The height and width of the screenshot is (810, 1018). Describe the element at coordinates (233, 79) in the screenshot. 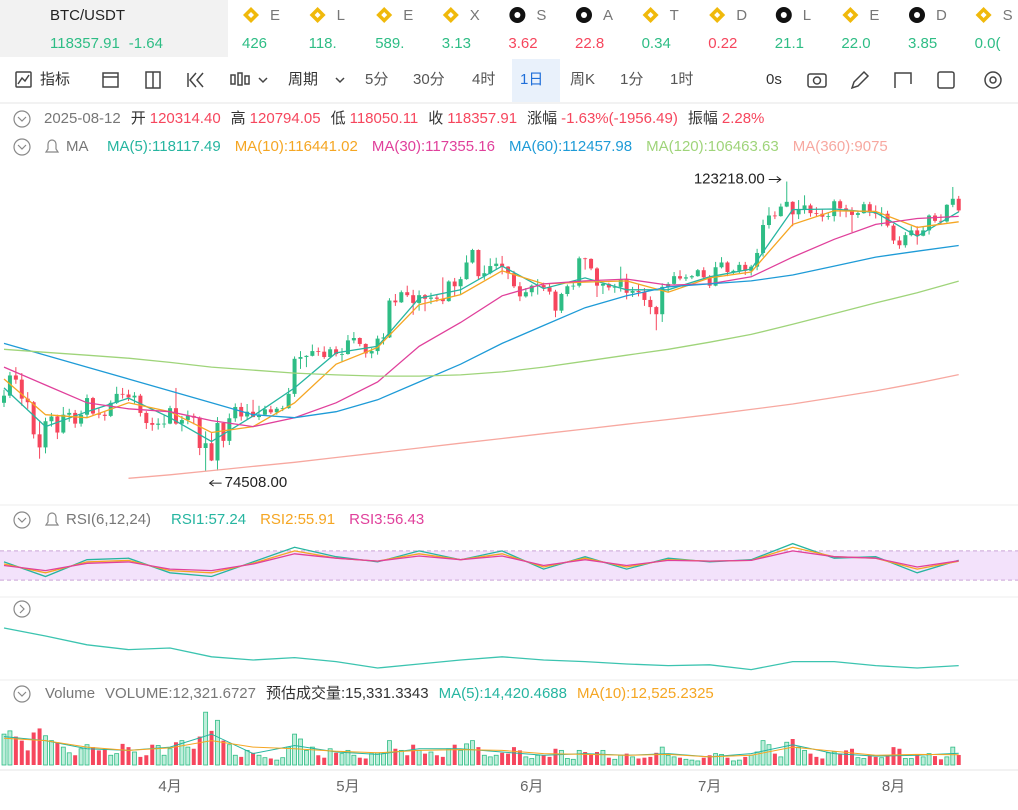

I see `candle-icon` at that location.